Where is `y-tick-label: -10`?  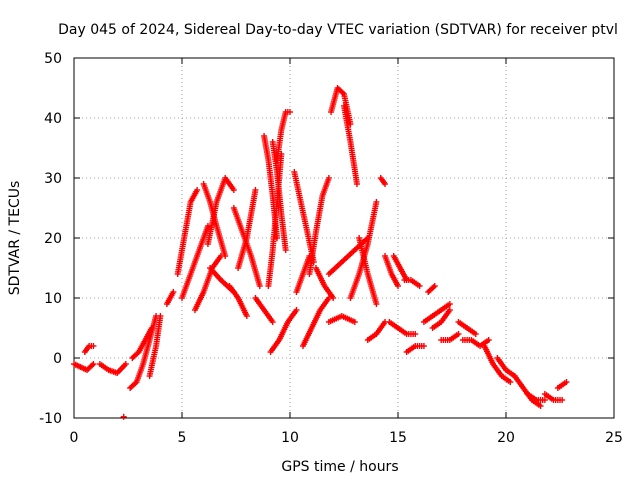 y-tick-label: -10 is located at coordinates (50, 419).